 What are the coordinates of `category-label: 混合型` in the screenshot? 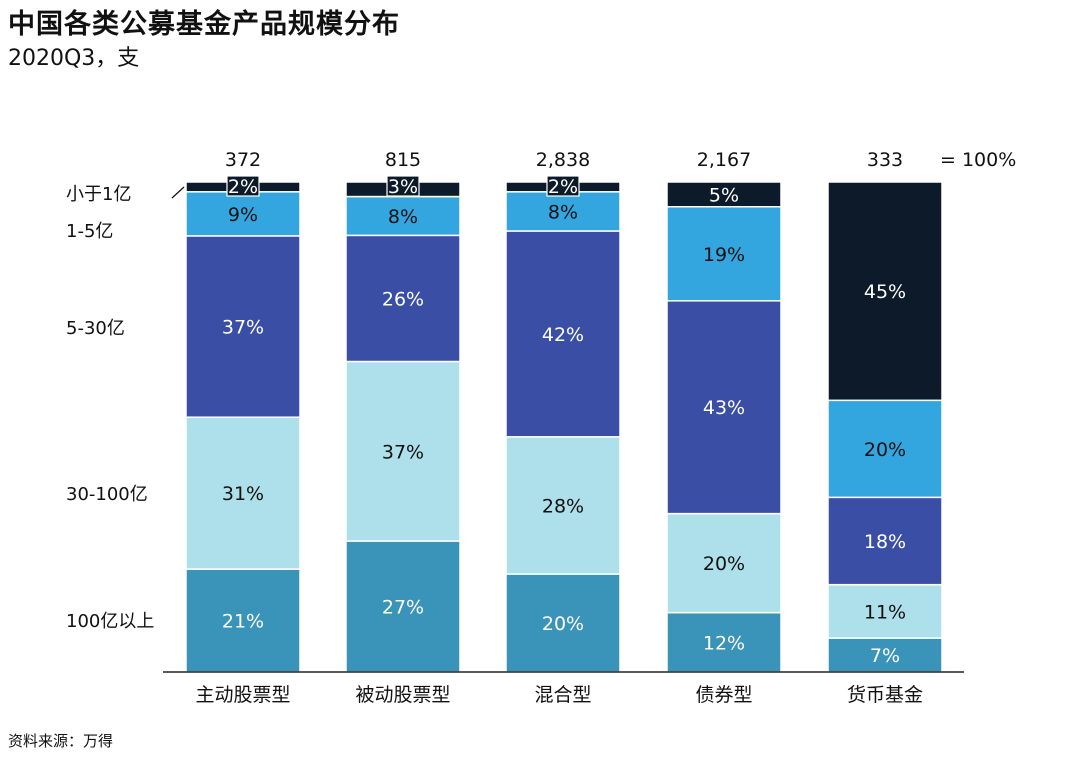 It's located at (562, 695).